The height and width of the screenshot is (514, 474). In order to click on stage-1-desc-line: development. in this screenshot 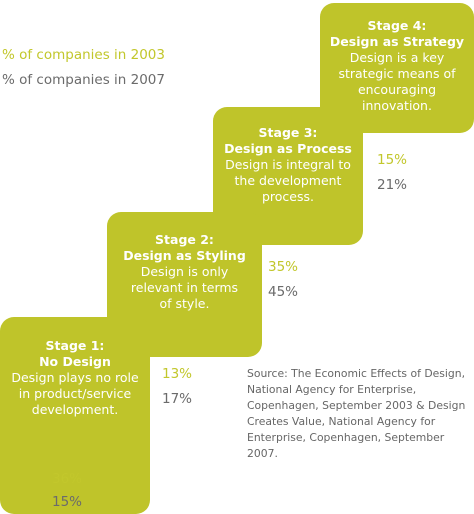, I will do `click(75, 409)`.